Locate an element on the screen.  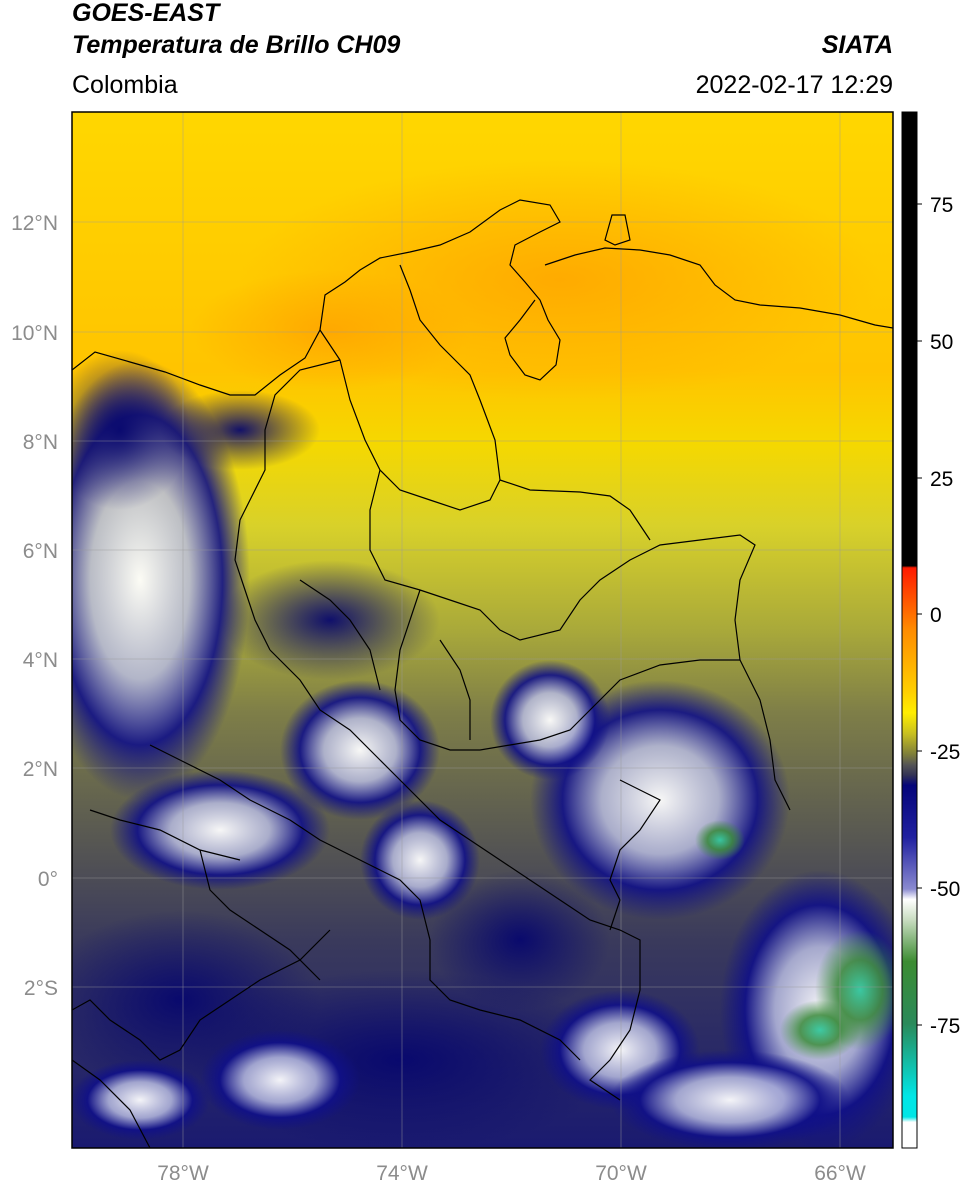
colorbar-tick-label: -50 is located at coordinates (945, 889).